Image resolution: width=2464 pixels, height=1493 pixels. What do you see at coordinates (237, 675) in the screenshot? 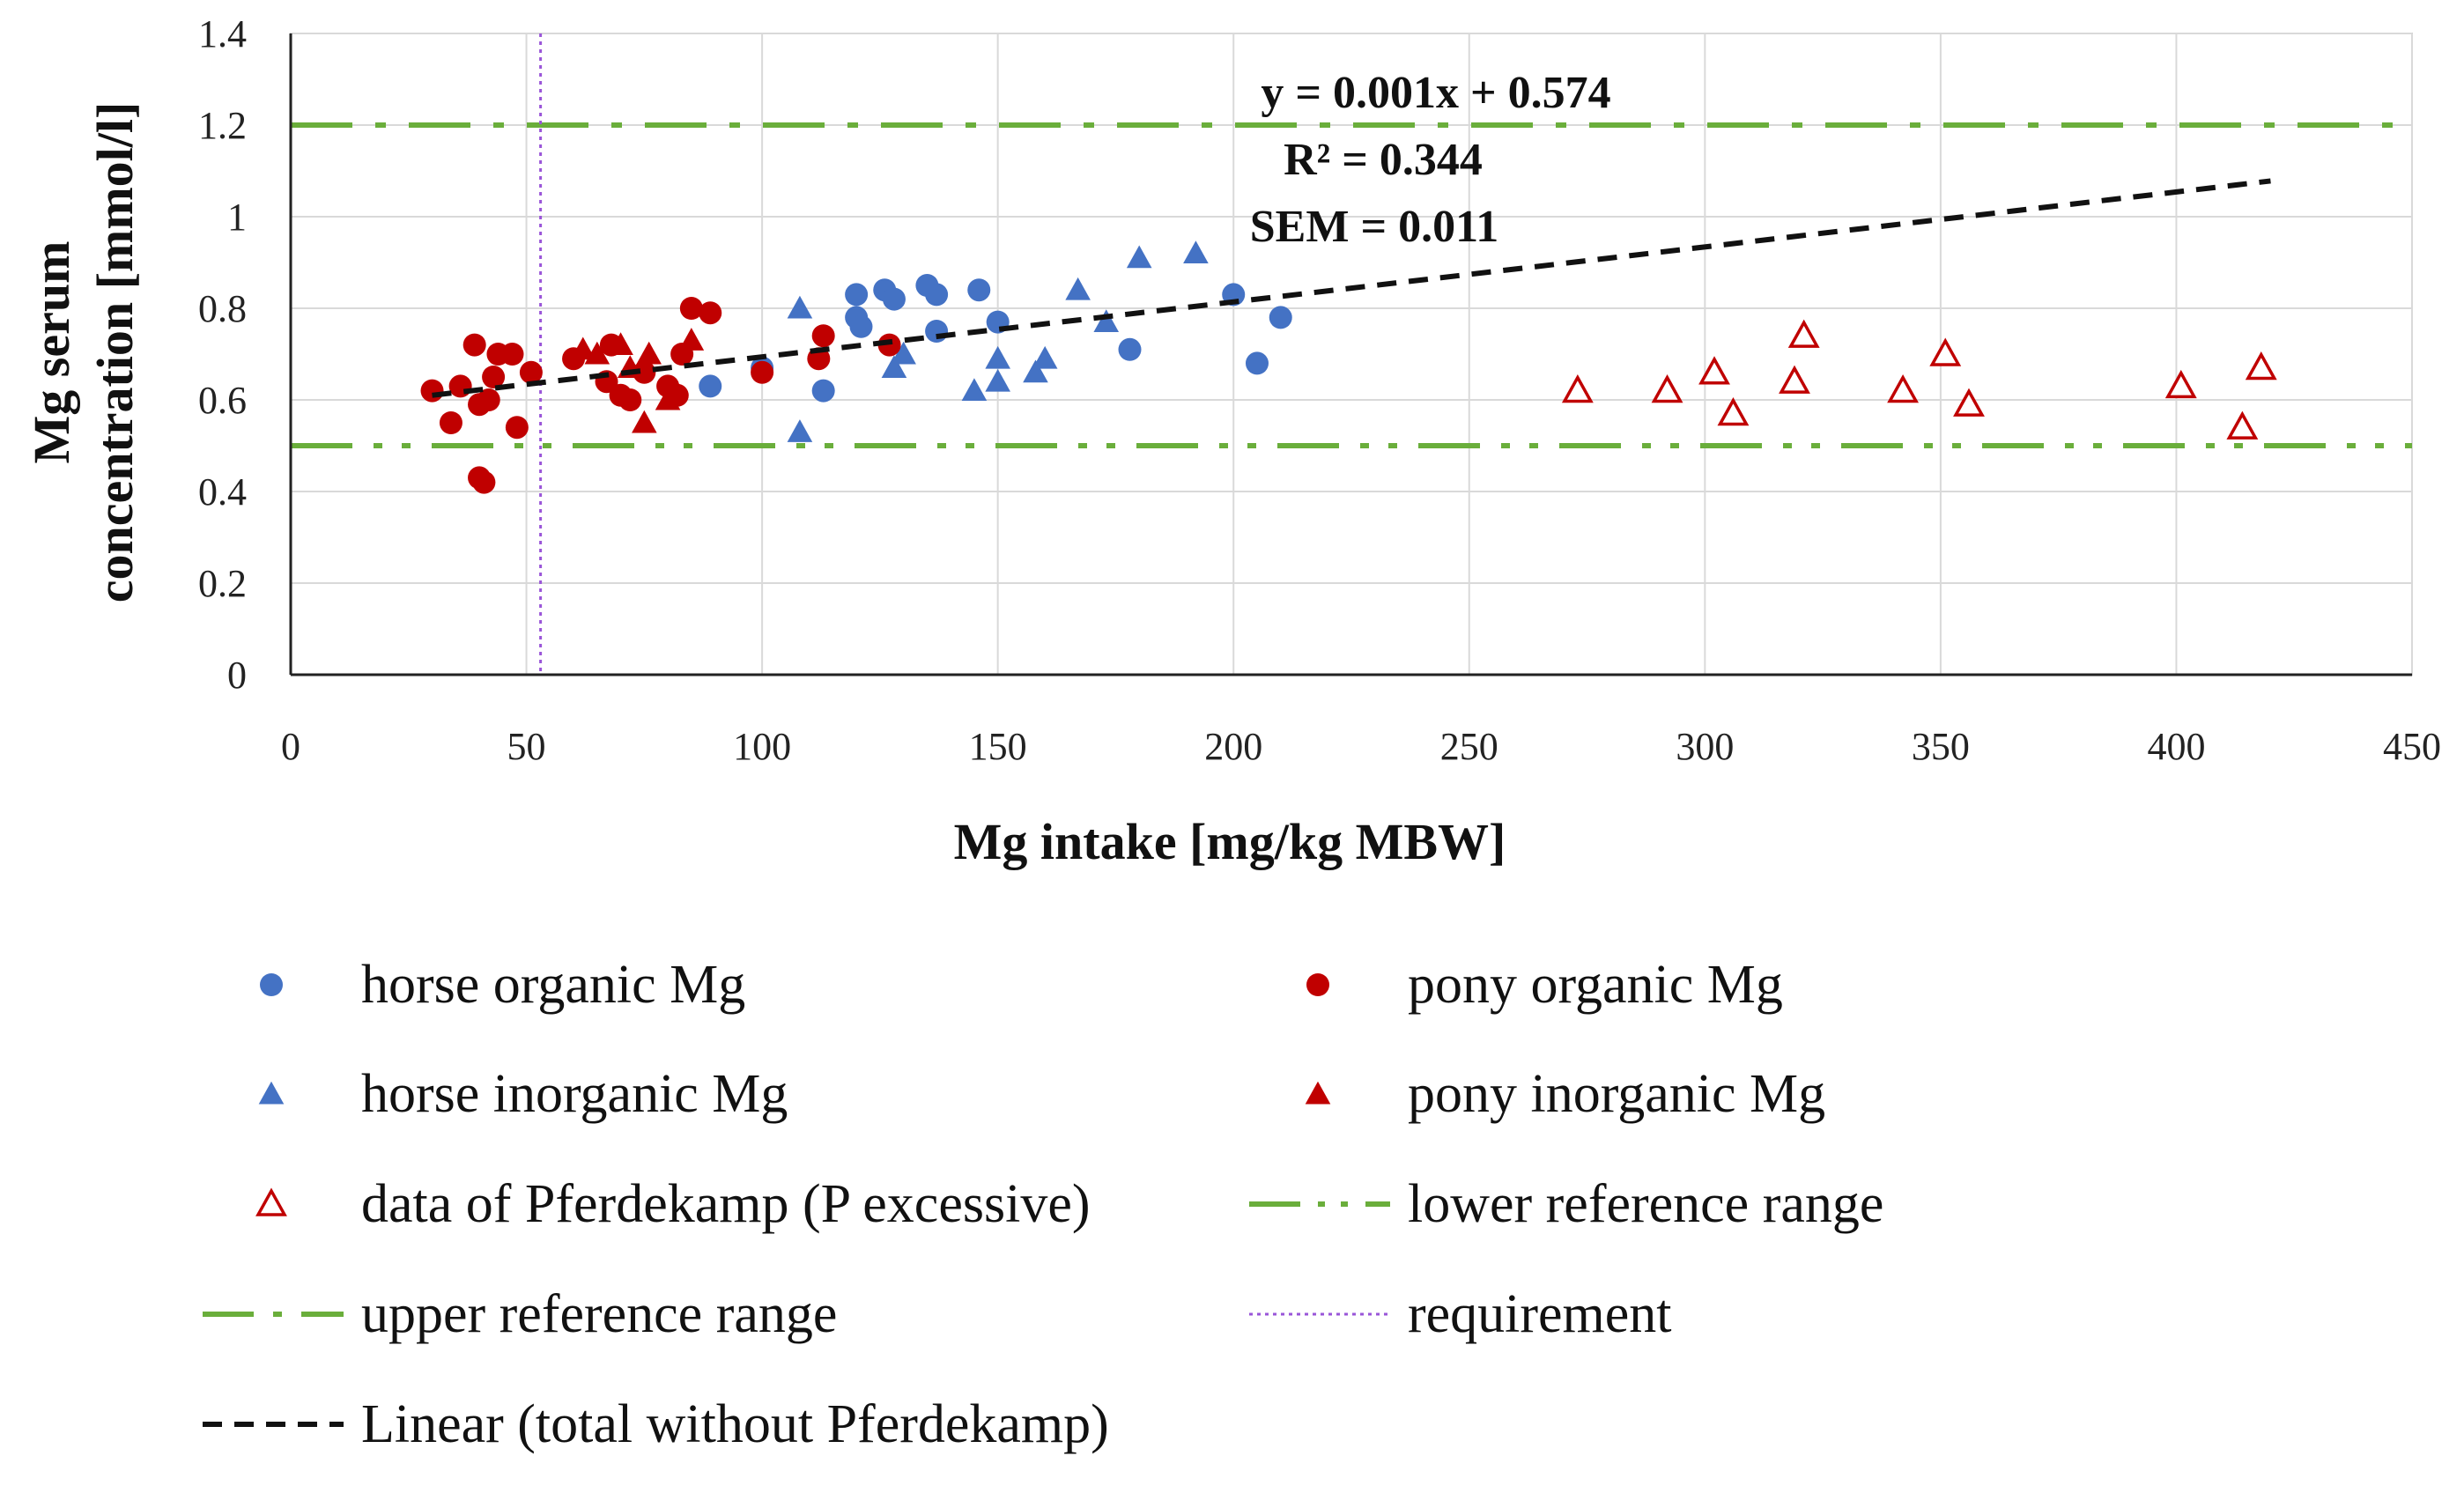
I see `y-tick-label: 0` at bounding box center [237, 675].